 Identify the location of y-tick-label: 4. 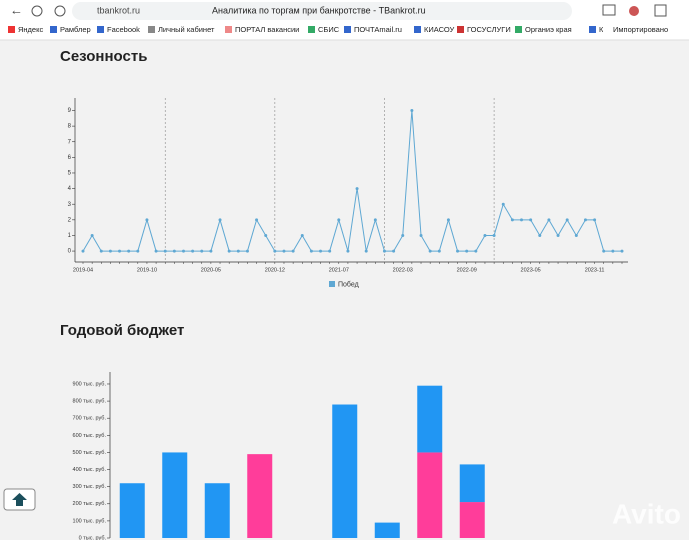
(70, 189).